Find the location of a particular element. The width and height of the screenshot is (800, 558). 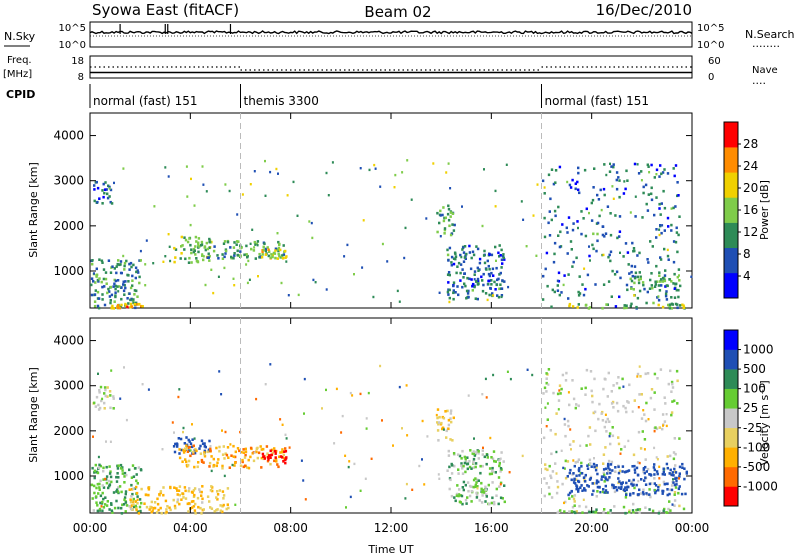

velocity-colorbar-tick-label-3: 25 is located at coordinates (750, 408).